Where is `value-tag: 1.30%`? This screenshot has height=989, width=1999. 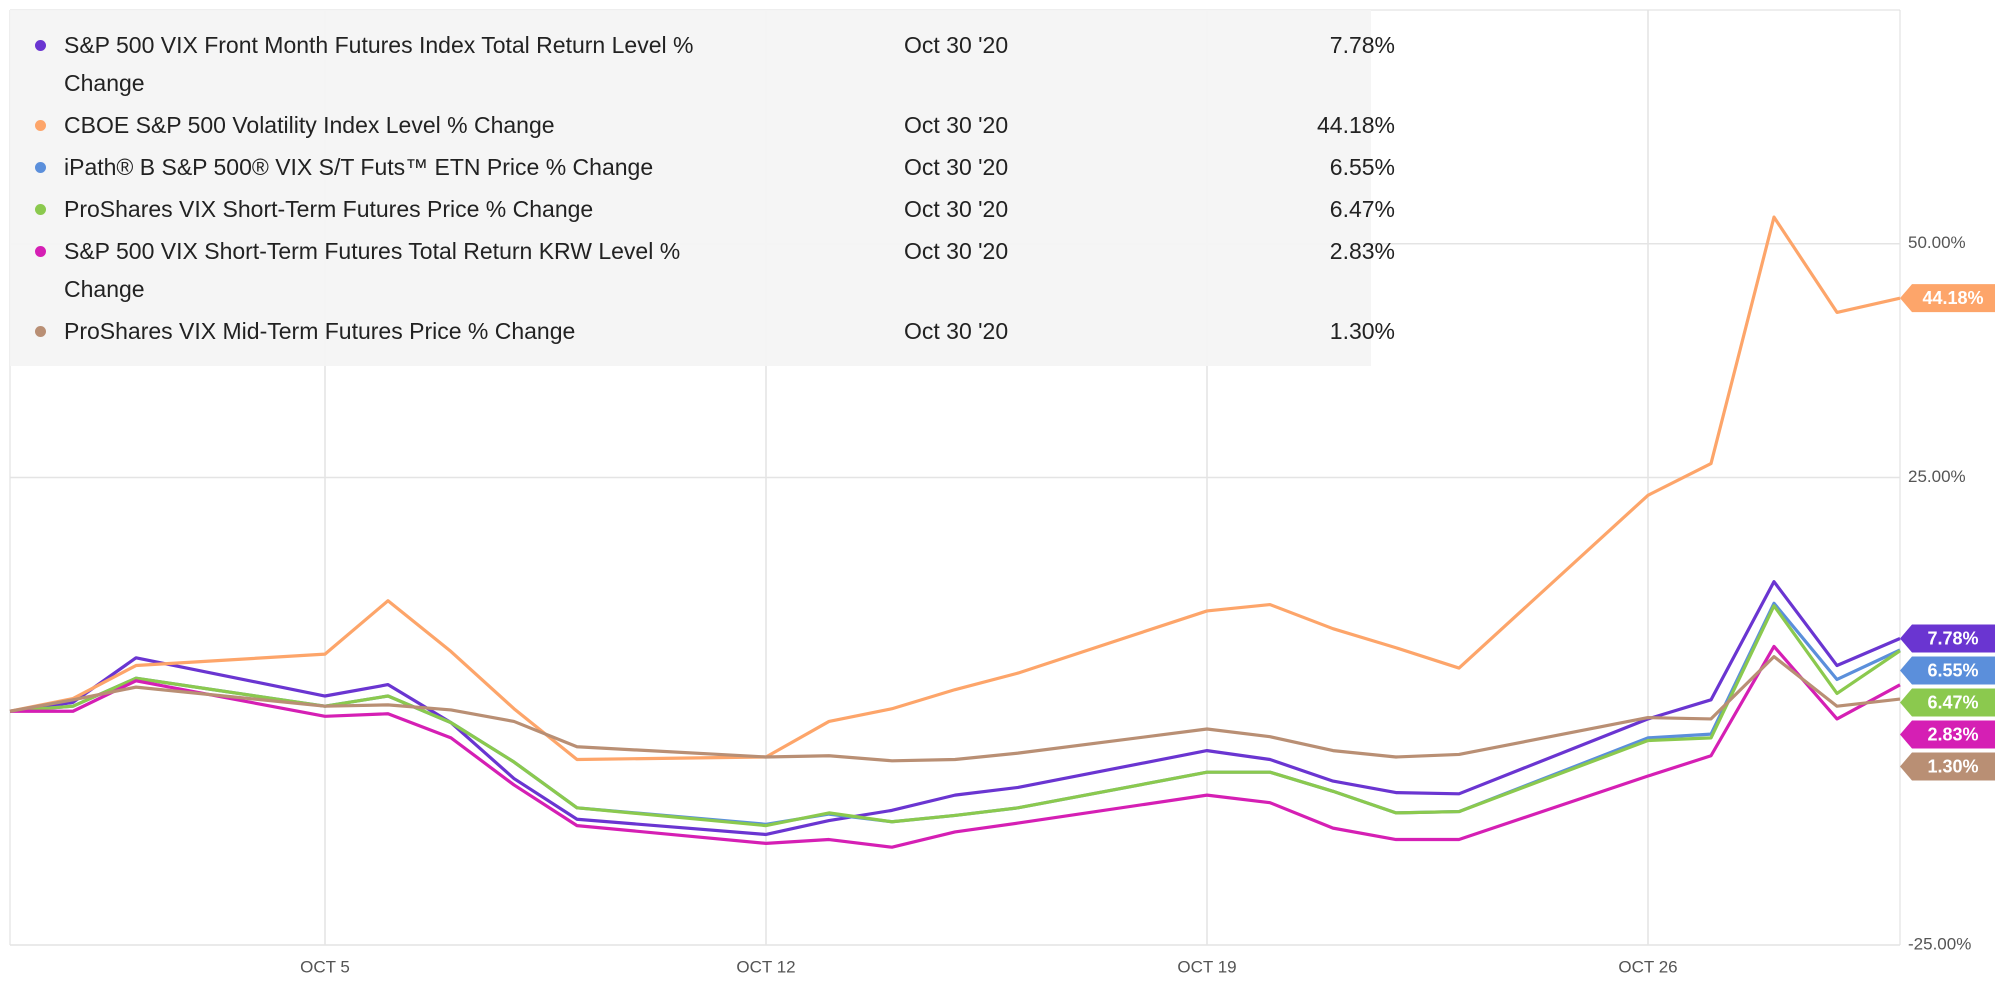 value-tag: 1.30% is located at coordinates (1947, 766).